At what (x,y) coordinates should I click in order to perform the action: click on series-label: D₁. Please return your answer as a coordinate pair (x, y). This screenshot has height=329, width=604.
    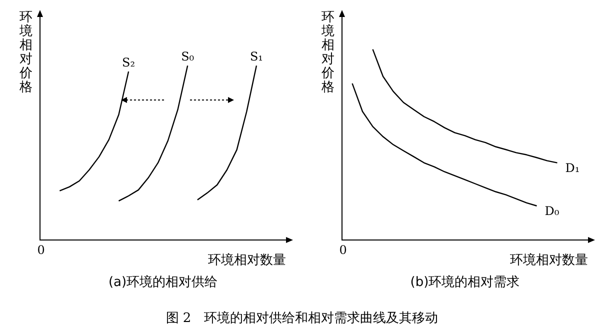
    Looking at the image, I should click on (572, 167).